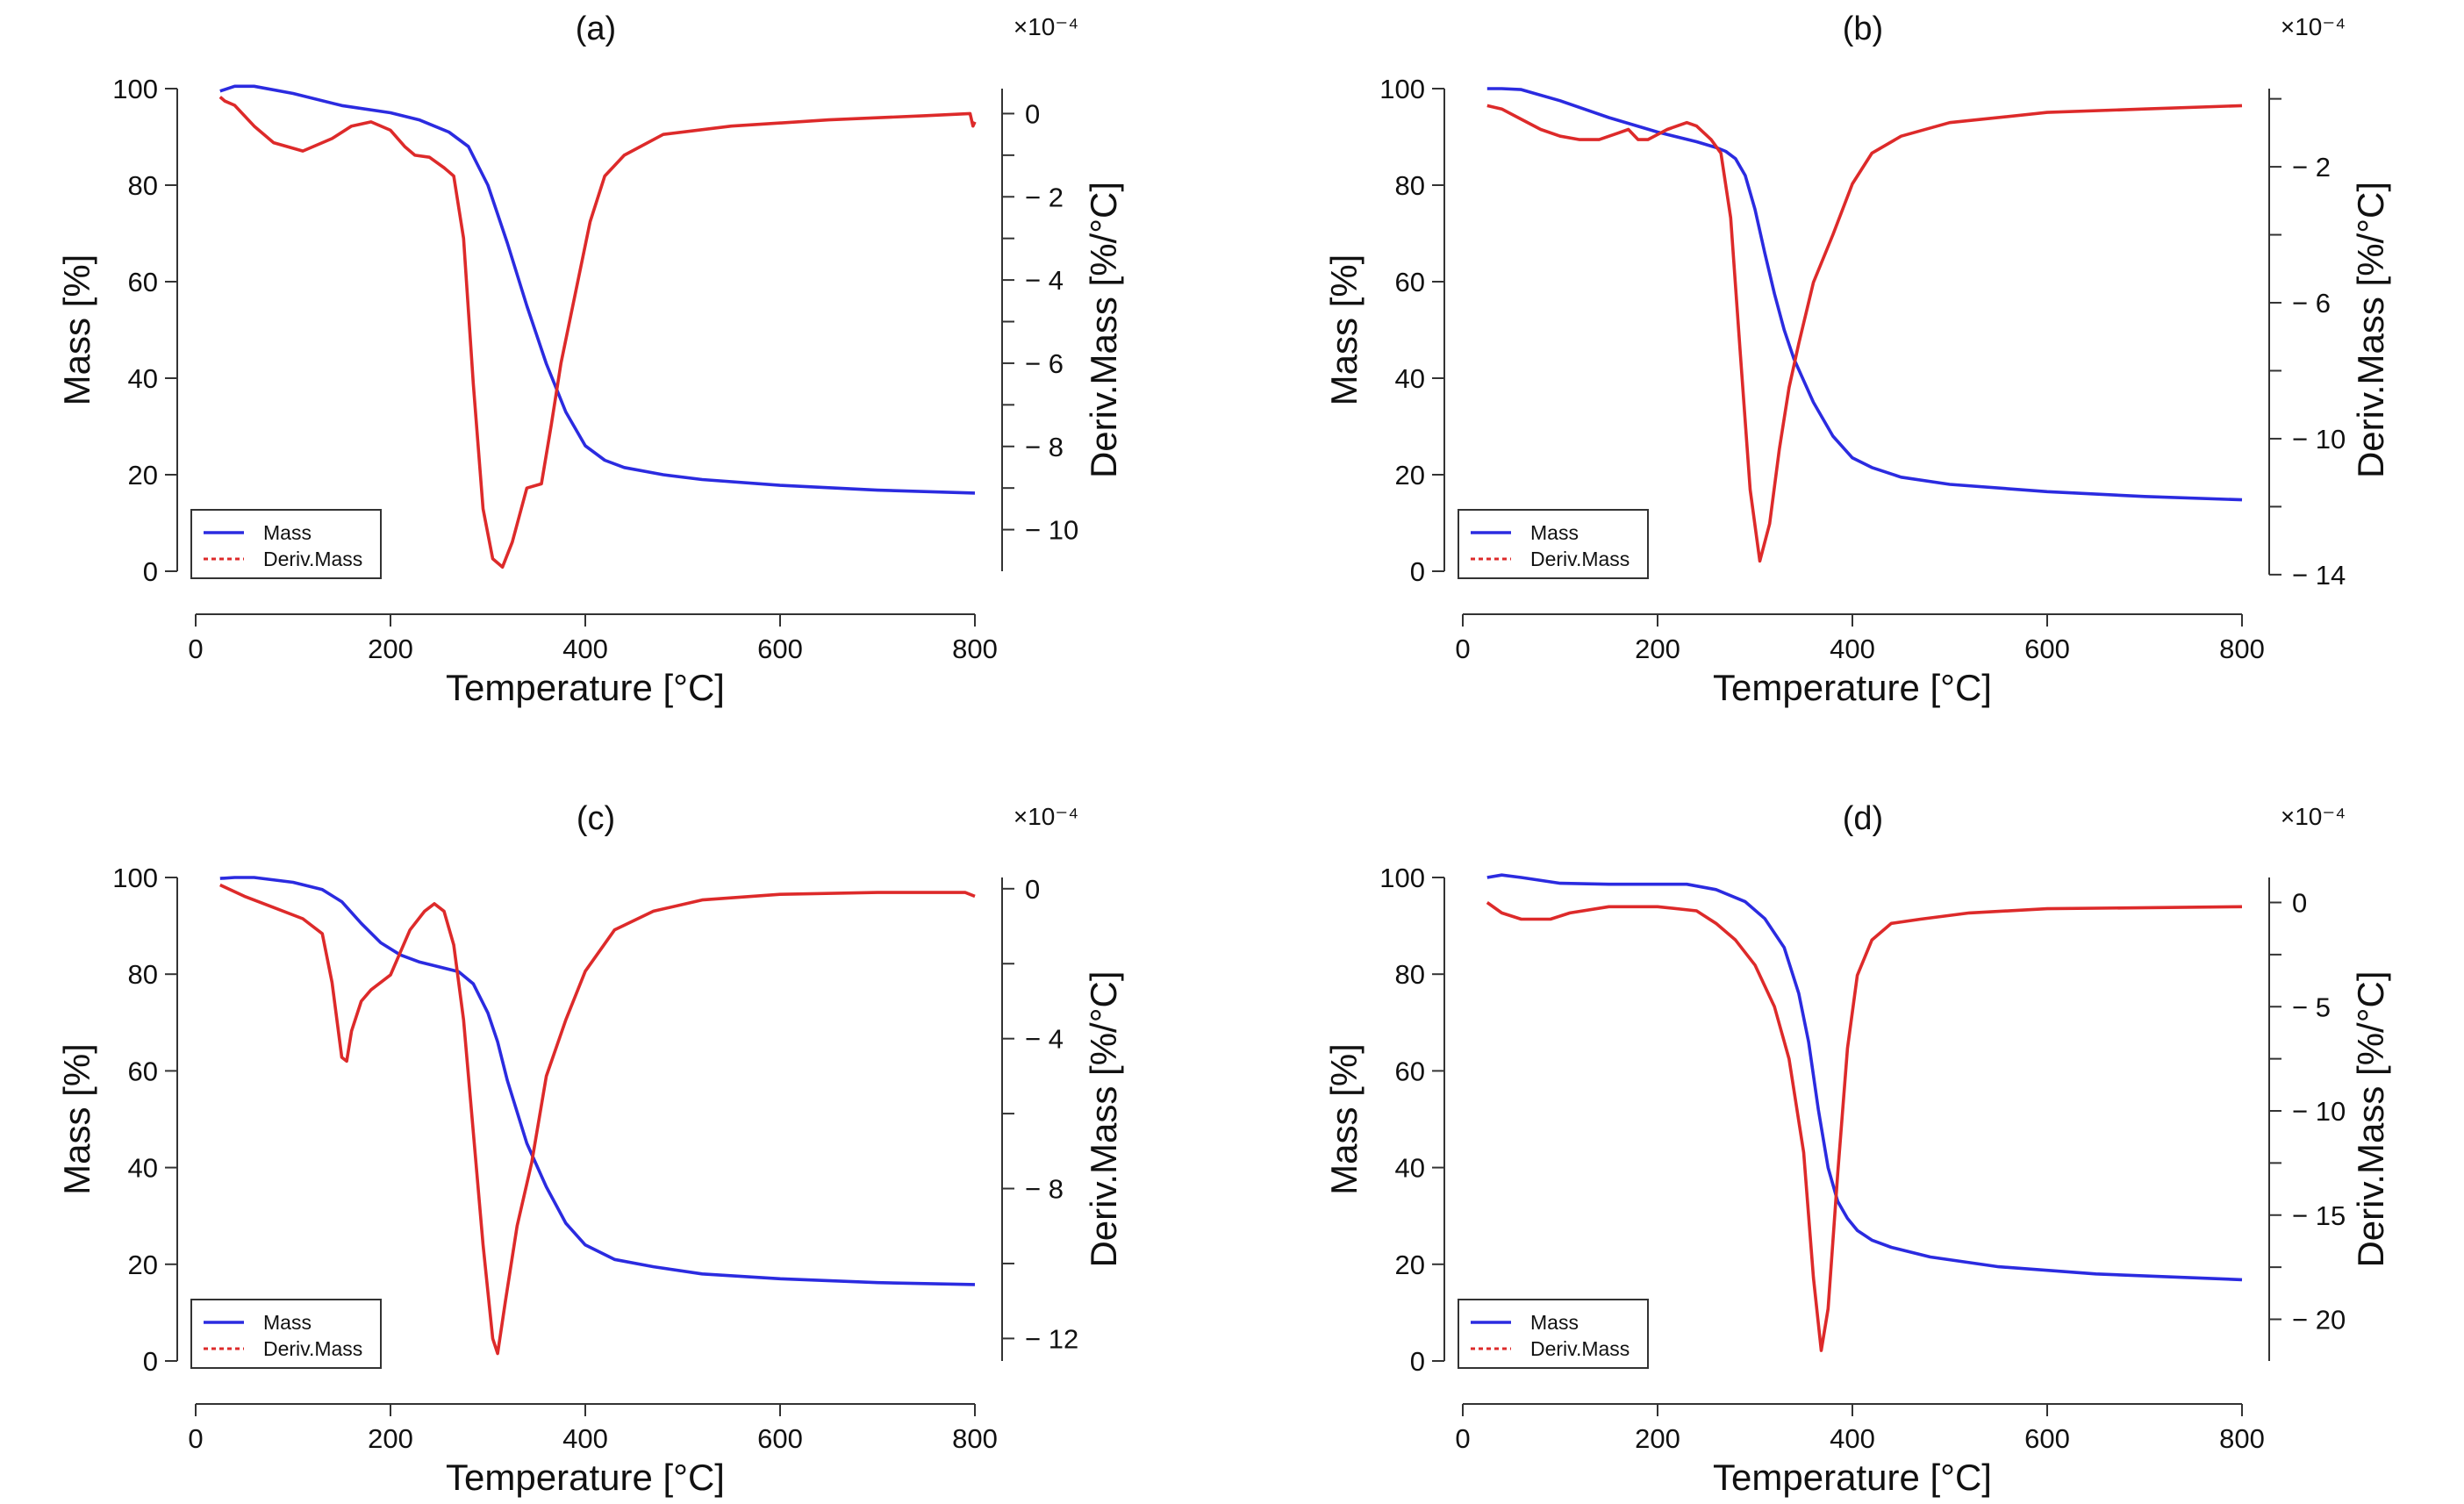  Describe the element at coordinates (2319, 1320) in the screenshot. I see `y2-tick-label: − 20` at that location.